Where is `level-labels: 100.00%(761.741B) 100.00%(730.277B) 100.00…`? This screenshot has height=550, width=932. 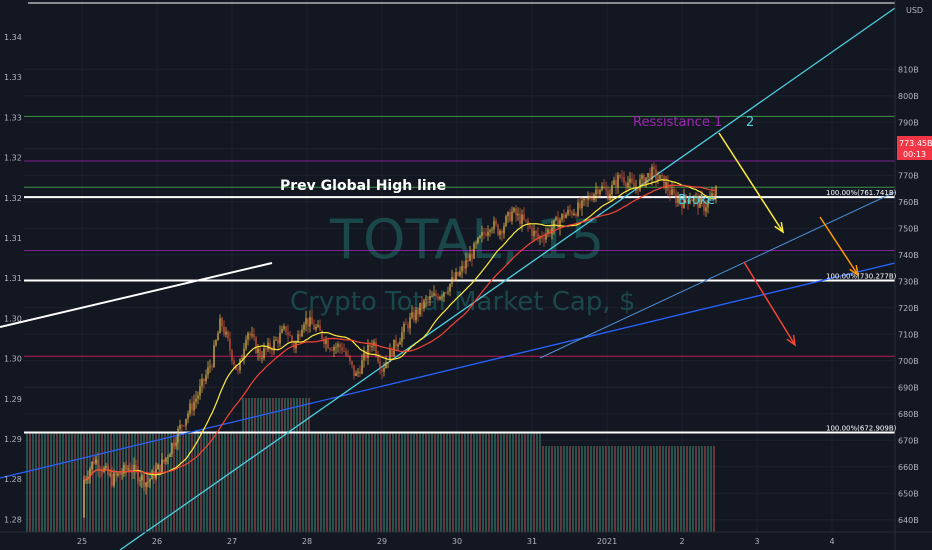
level-labels: 100.00%(761.741B) 100.00%(730.277B) 100.00… is located at coordinates (861, 310).